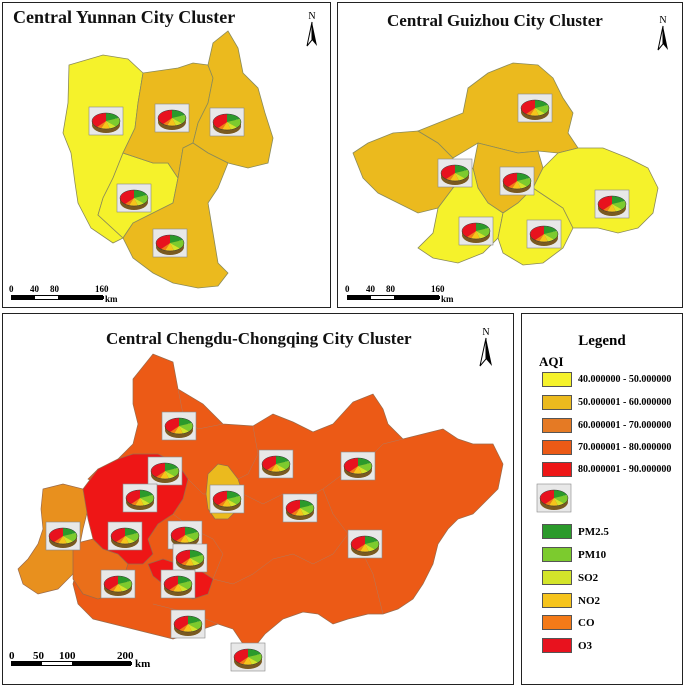 The width and height of the screenshot is (685, 687). Describe the element at coordinates (592, 554) in the screenshot. I see `legend-label: PM10` at that location.